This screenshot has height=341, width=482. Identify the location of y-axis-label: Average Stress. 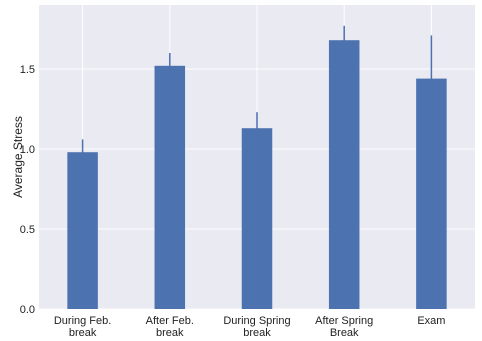
(18, 157).